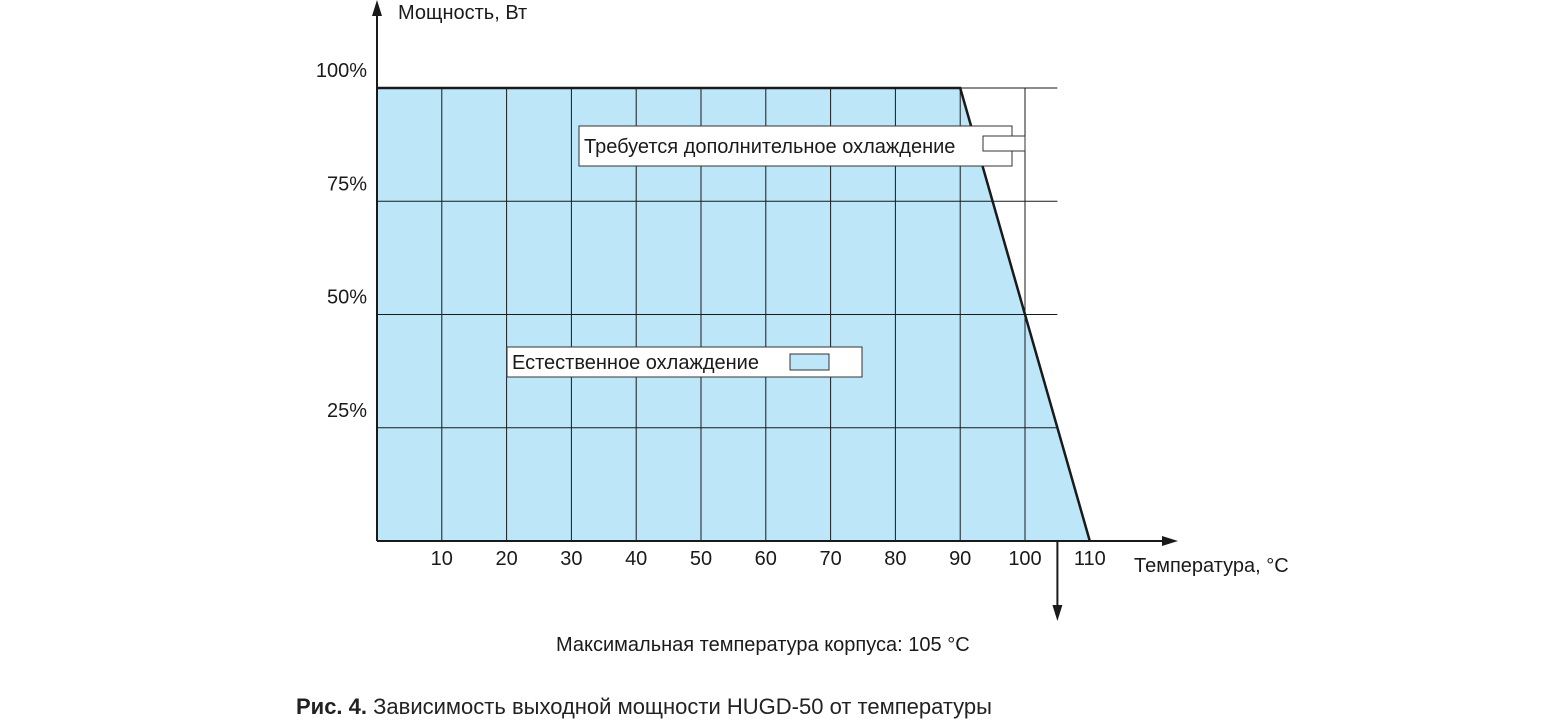 The height and width of the screenshot is (726, 1559). I want to click on x-tick-label-50: 50, so click(701, 559).